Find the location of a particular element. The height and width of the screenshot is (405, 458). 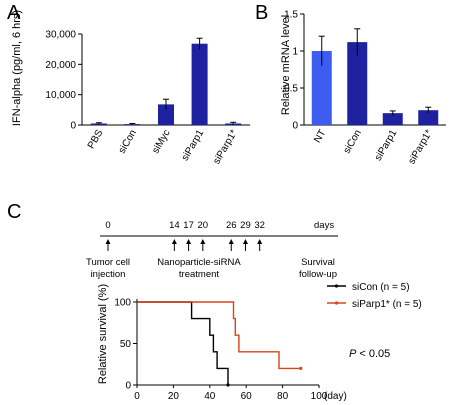

chart-b: 0 0.5 1 1.5 NT siCon siParp1 siParp1* is located at coordinates (365, 88).